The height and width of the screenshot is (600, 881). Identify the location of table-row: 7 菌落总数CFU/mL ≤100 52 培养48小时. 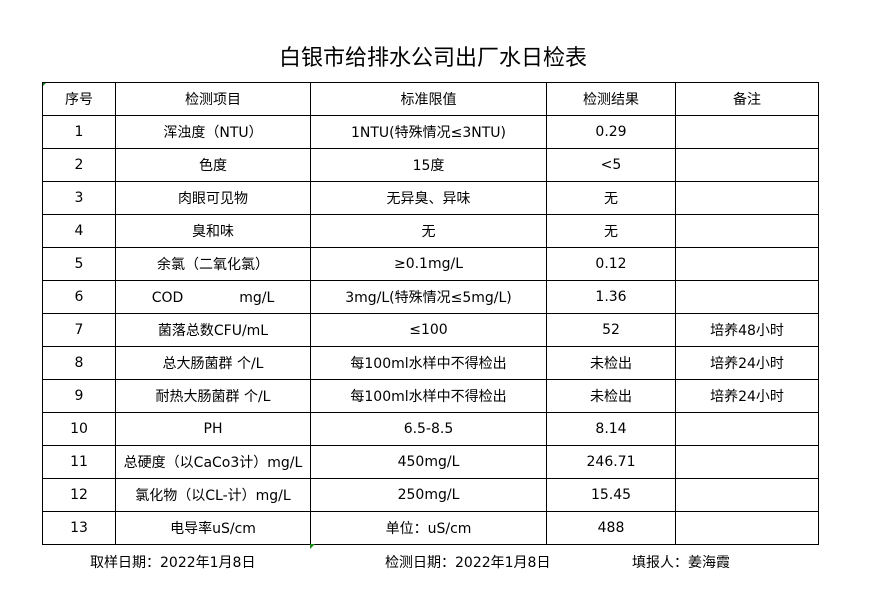
(430, 330).